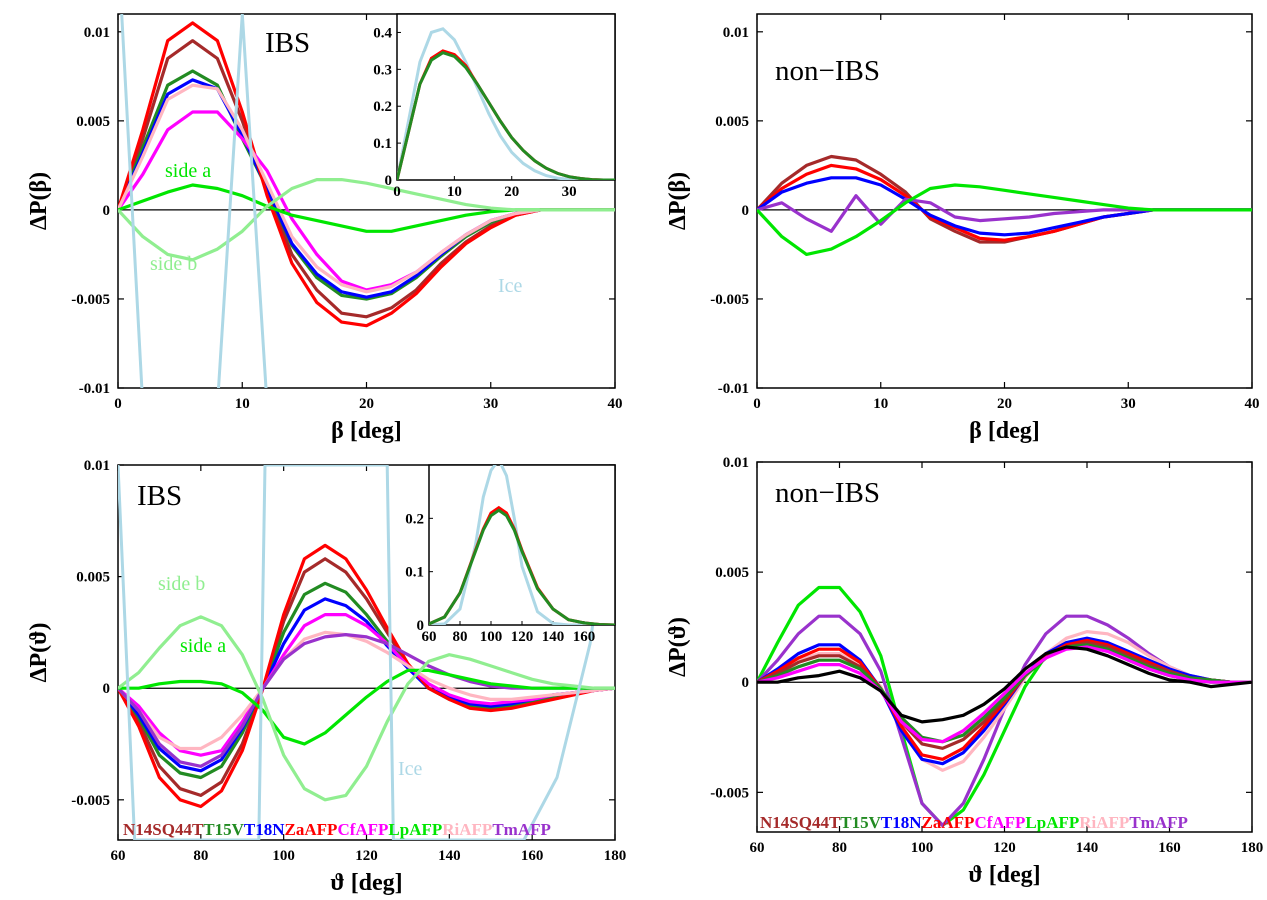  I want to click on x-tick-label: 120, so click(1004, 848).